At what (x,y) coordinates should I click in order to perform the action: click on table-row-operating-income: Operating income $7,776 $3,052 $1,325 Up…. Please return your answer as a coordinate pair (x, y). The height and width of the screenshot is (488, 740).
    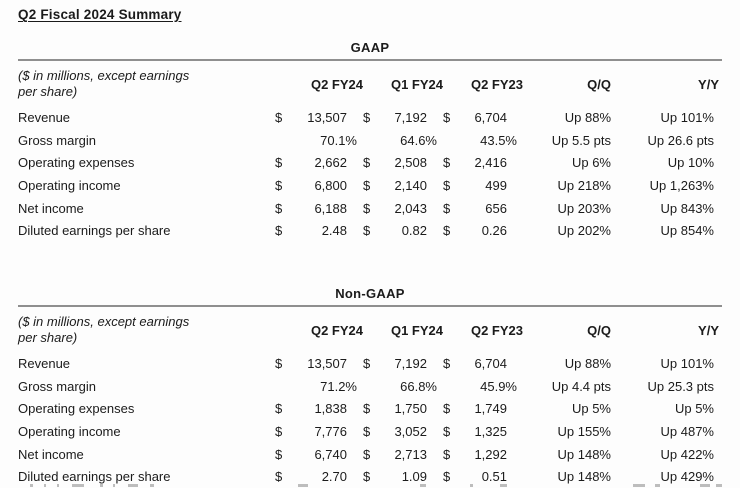
    Looking at the image, I should click on (370, 431).